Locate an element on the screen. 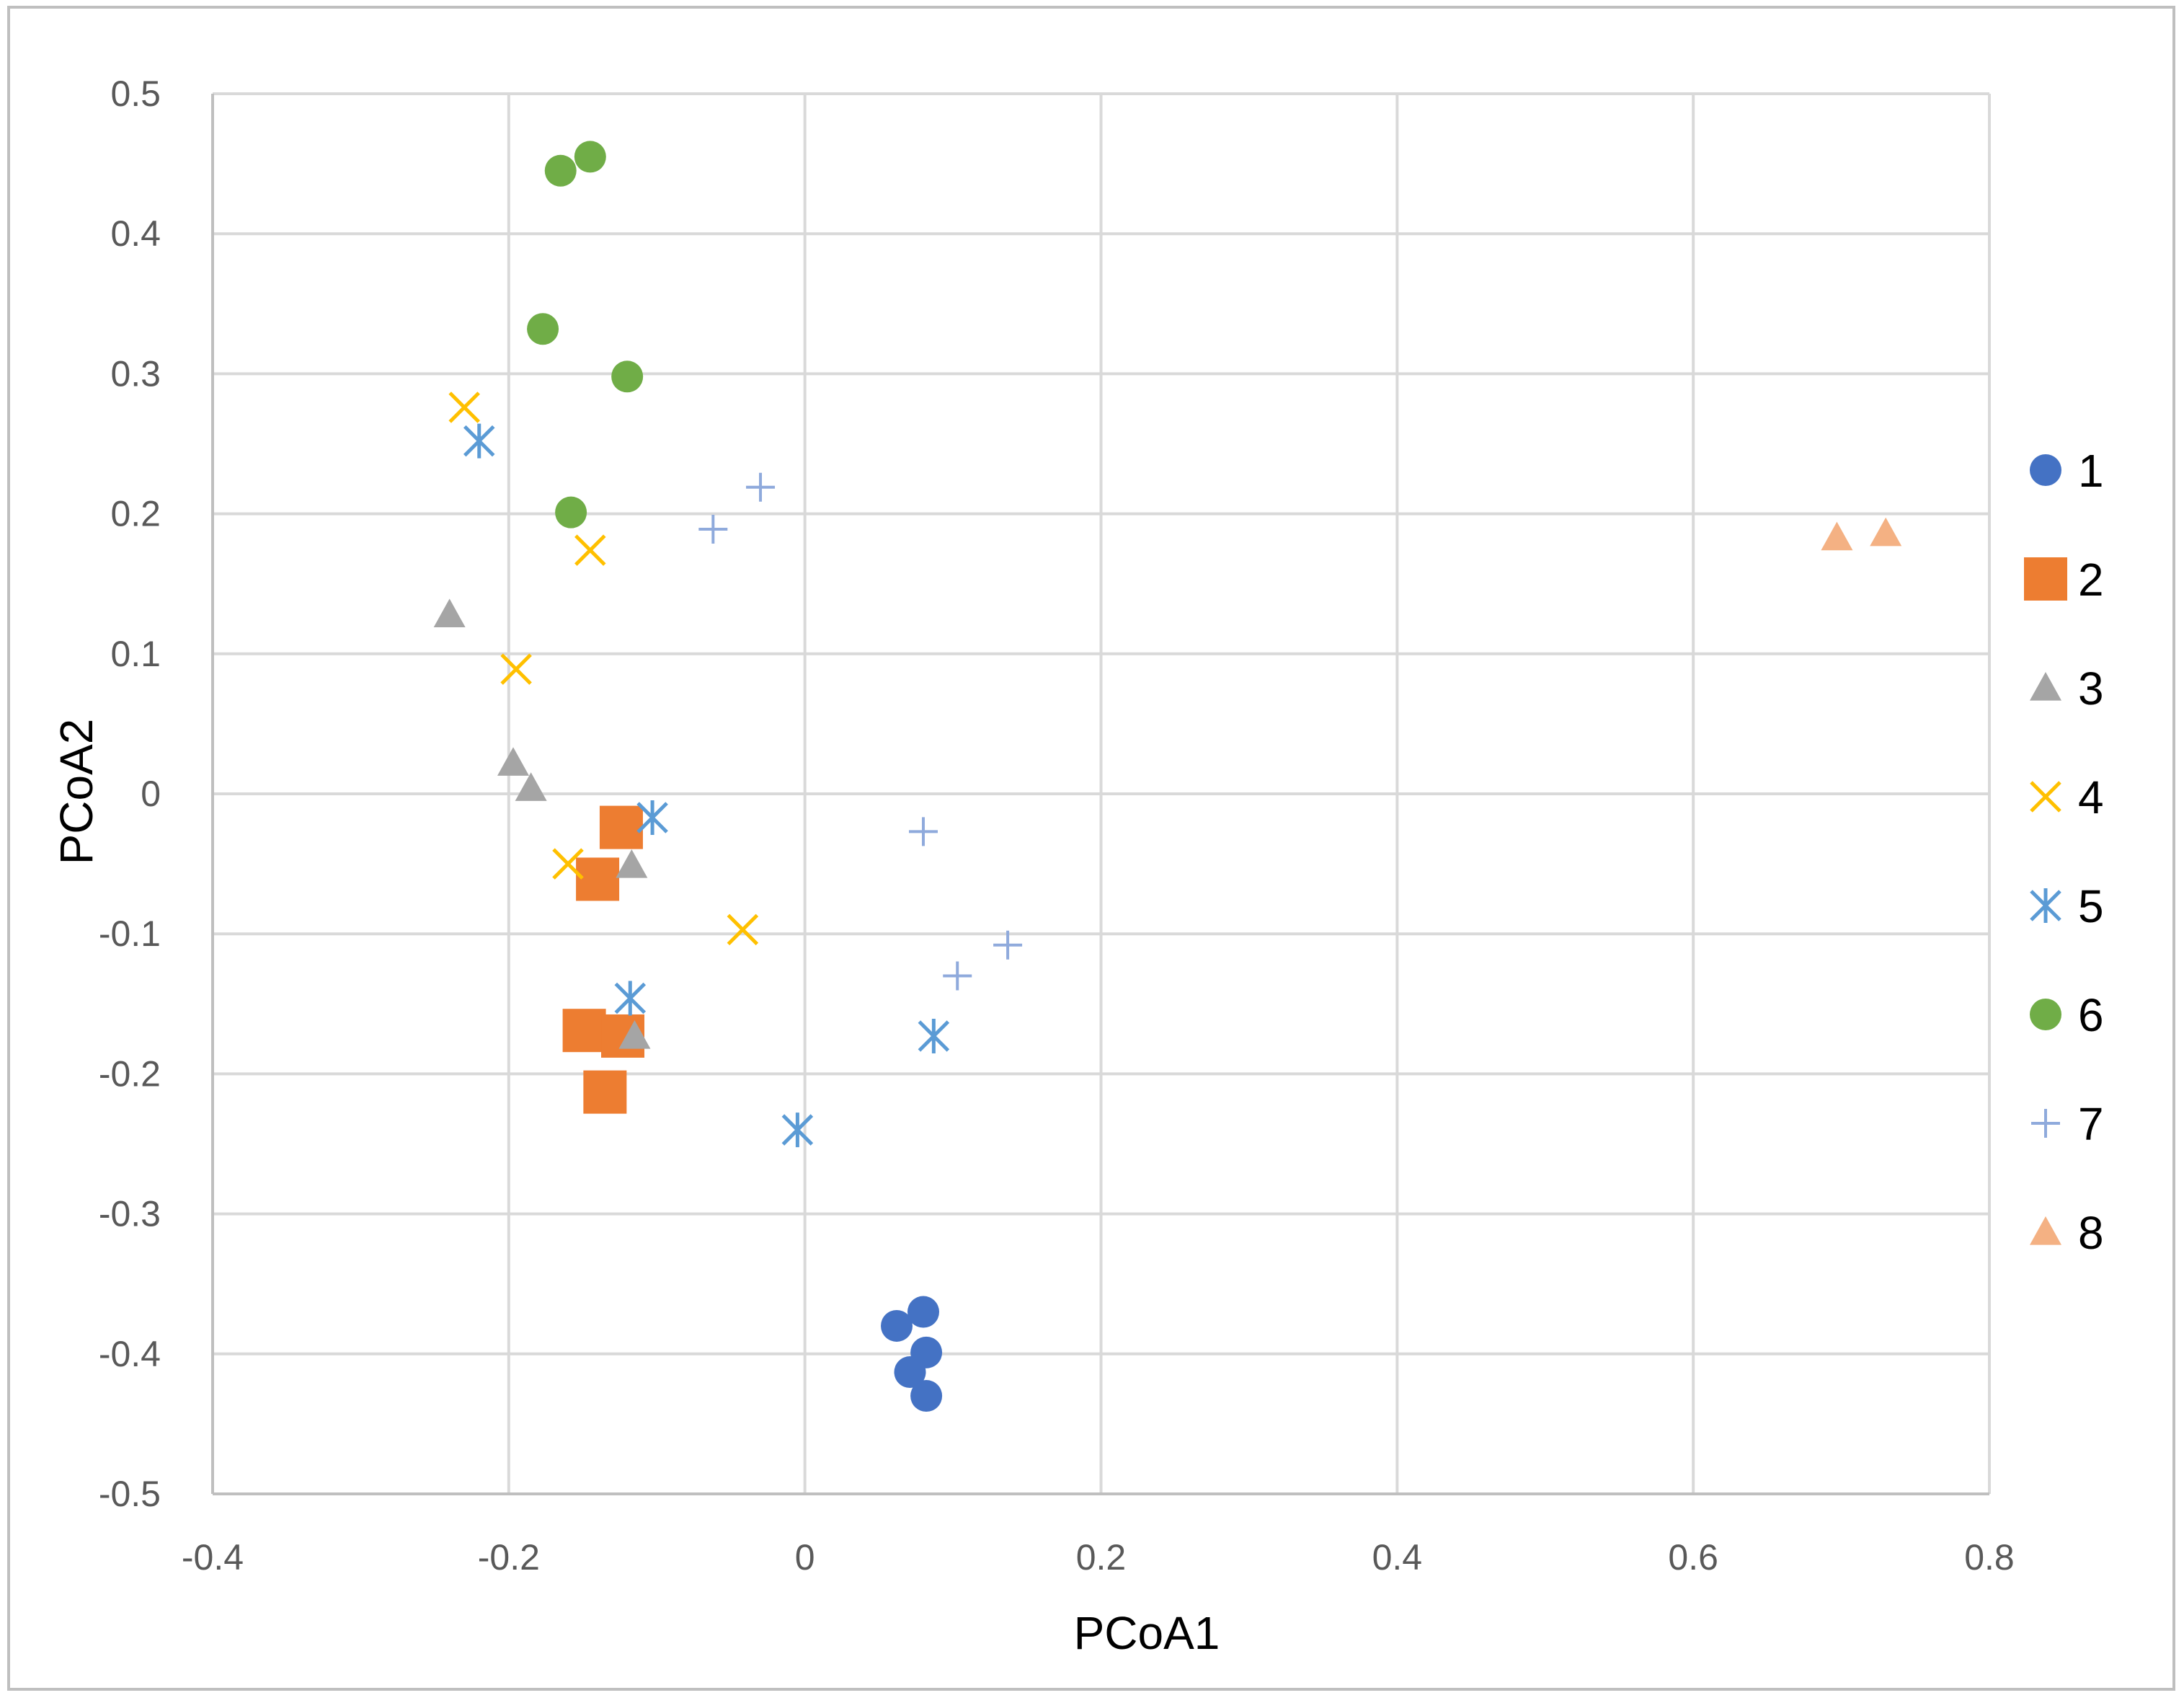  x-tick-label: 0.6 is located at coordinates (1693, 1557).